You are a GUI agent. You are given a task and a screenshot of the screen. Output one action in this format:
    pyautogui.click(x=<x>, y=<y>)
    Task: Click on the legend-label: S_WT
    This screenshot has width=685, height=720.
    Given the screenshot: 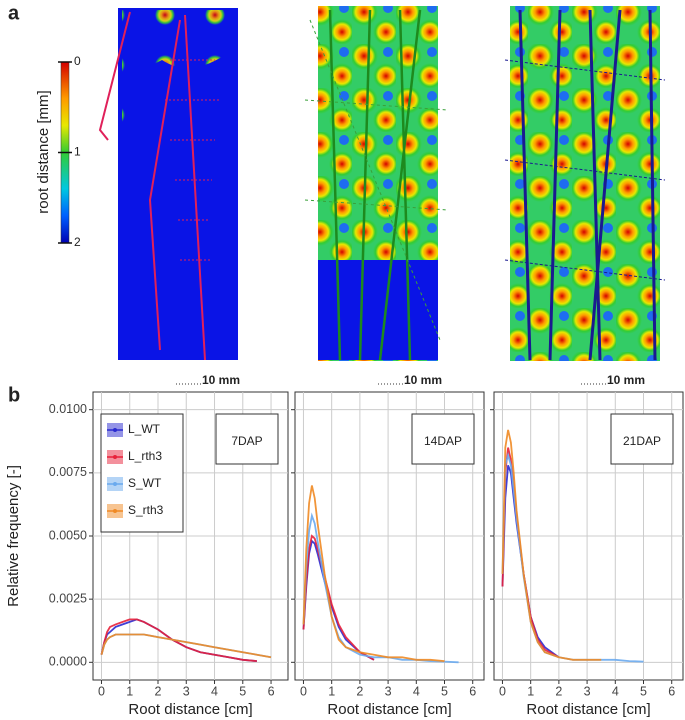 What is the action you would take?
    pyautogui.click(x=145, y=483)
    